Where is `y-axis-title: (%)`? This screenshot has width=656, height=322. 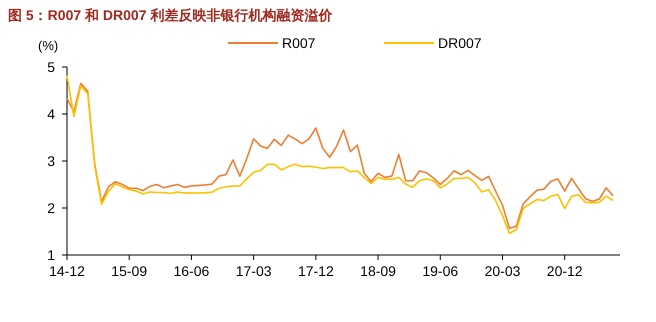 y-axis-title: (%) is located at coordinates (48, 45).